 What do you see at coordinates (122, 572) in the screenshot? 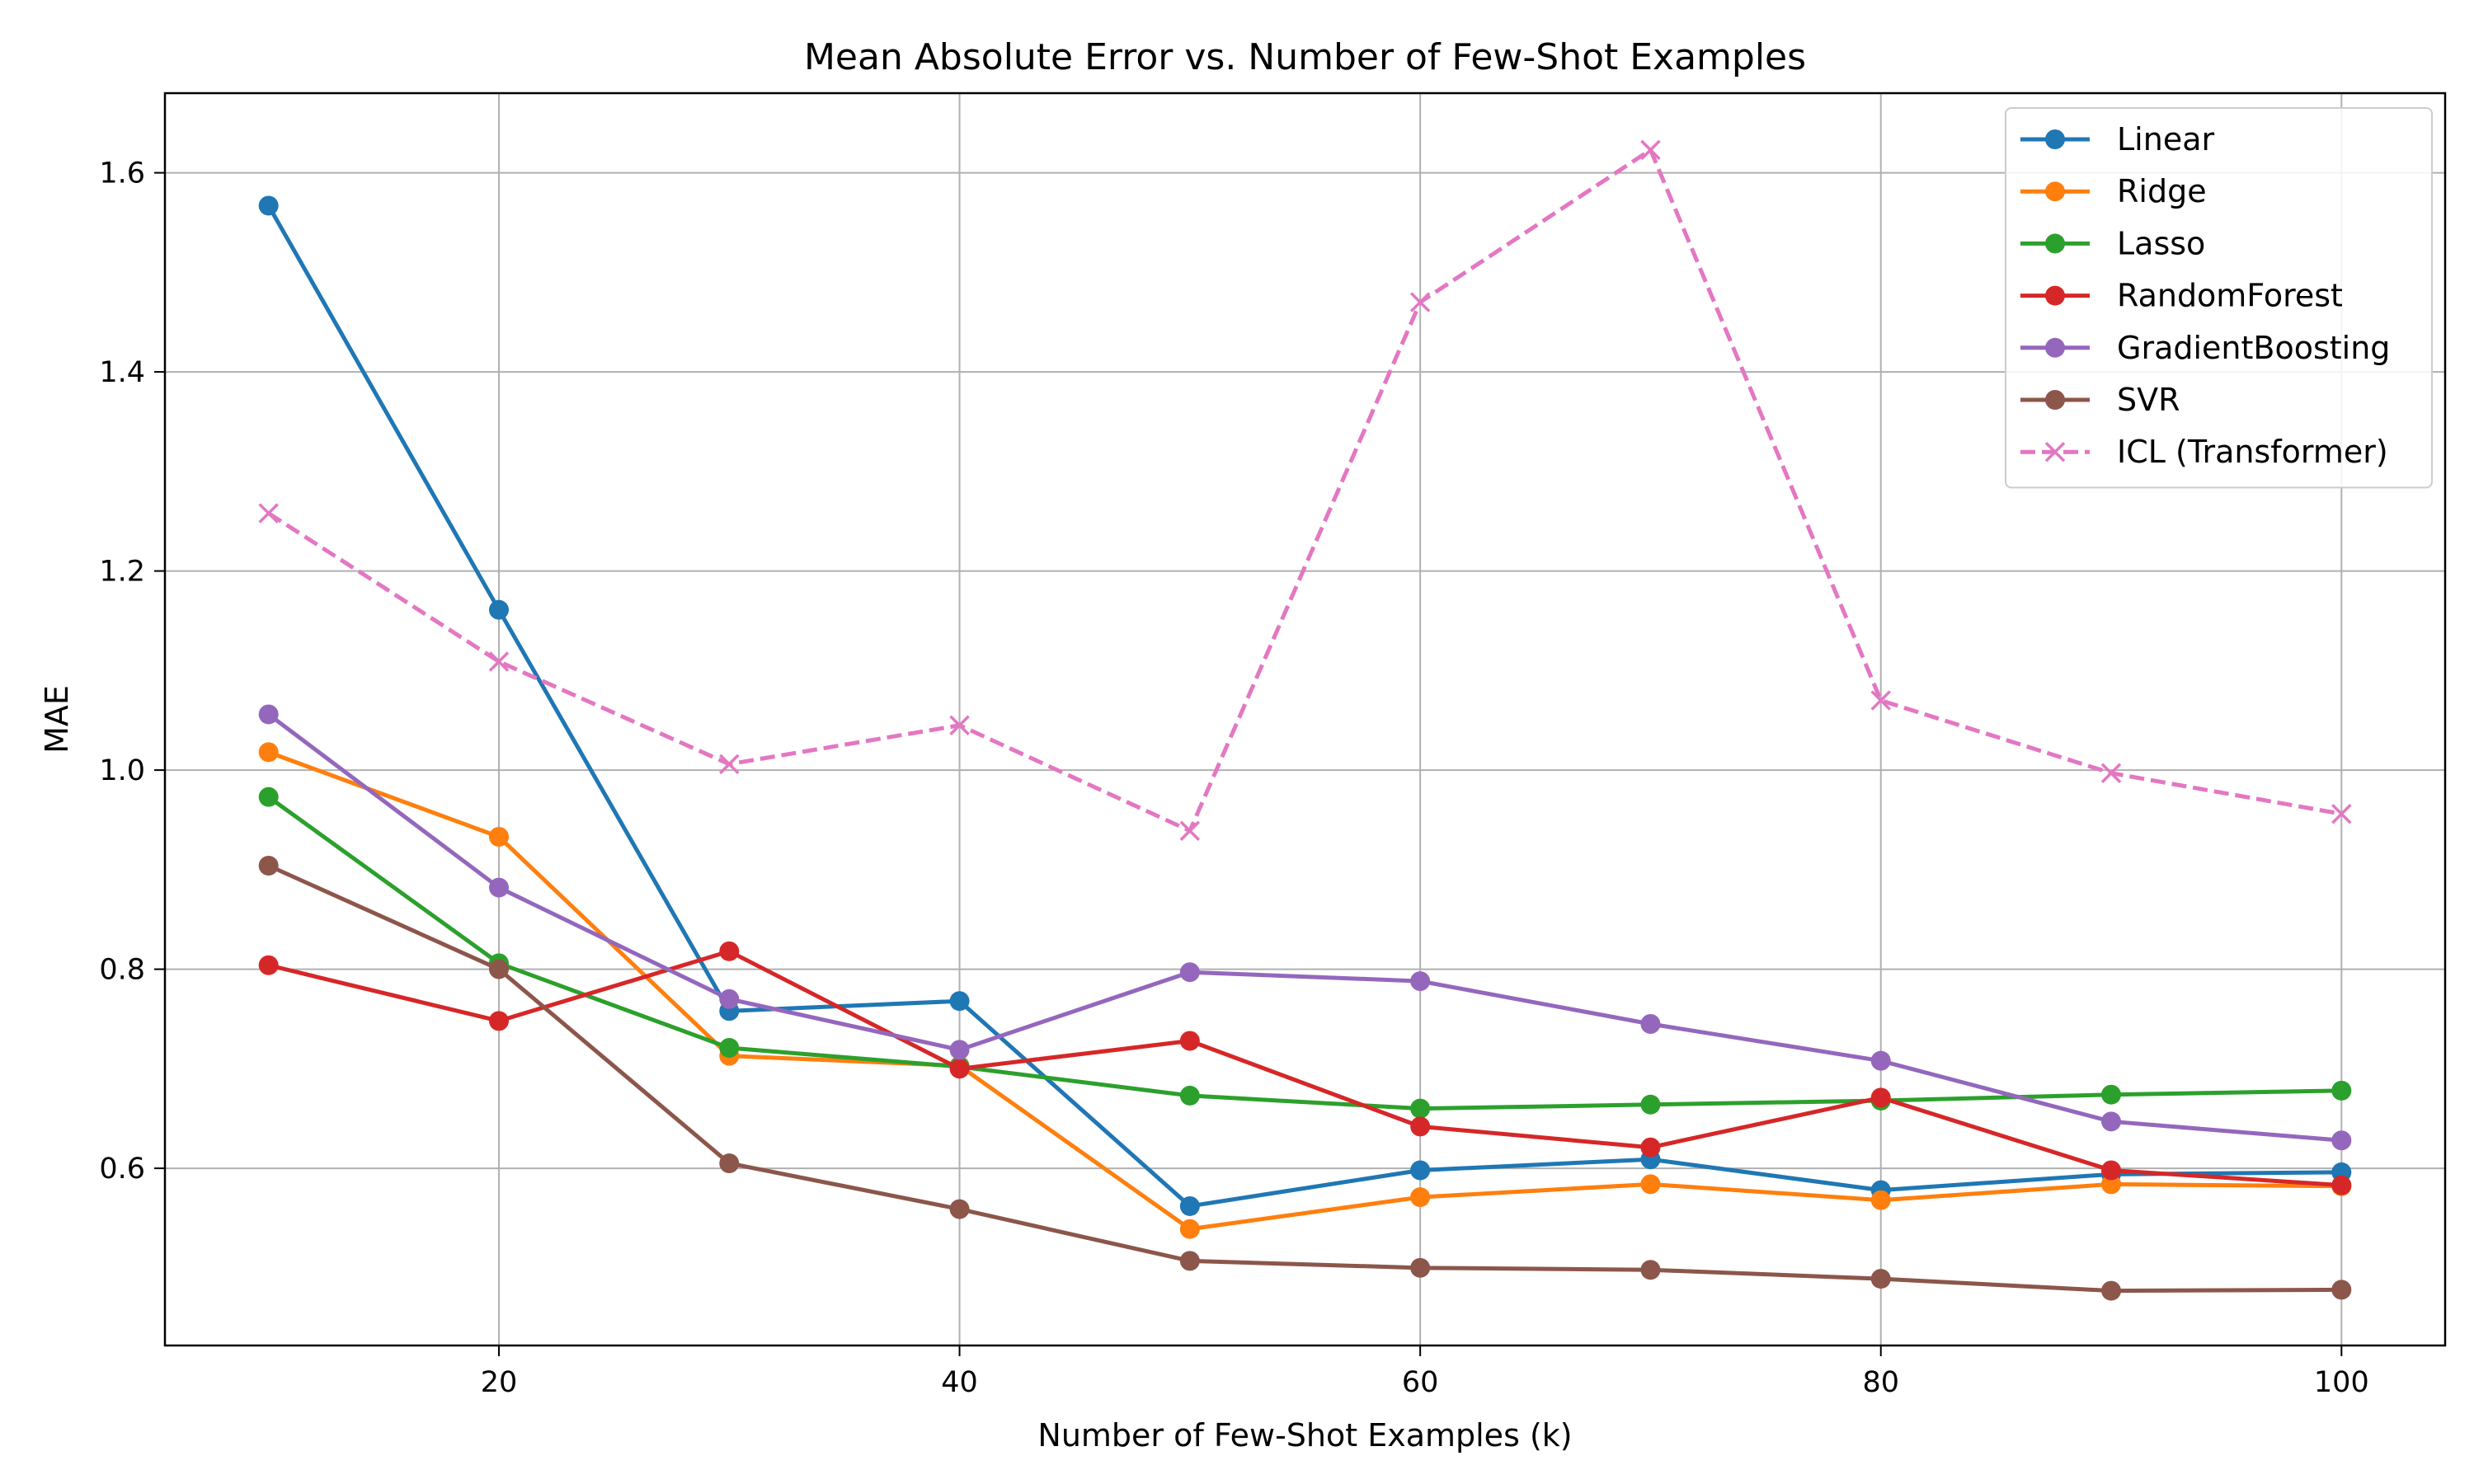
I see `y-tick-label: 1.2` at bounding box center [122, 572].